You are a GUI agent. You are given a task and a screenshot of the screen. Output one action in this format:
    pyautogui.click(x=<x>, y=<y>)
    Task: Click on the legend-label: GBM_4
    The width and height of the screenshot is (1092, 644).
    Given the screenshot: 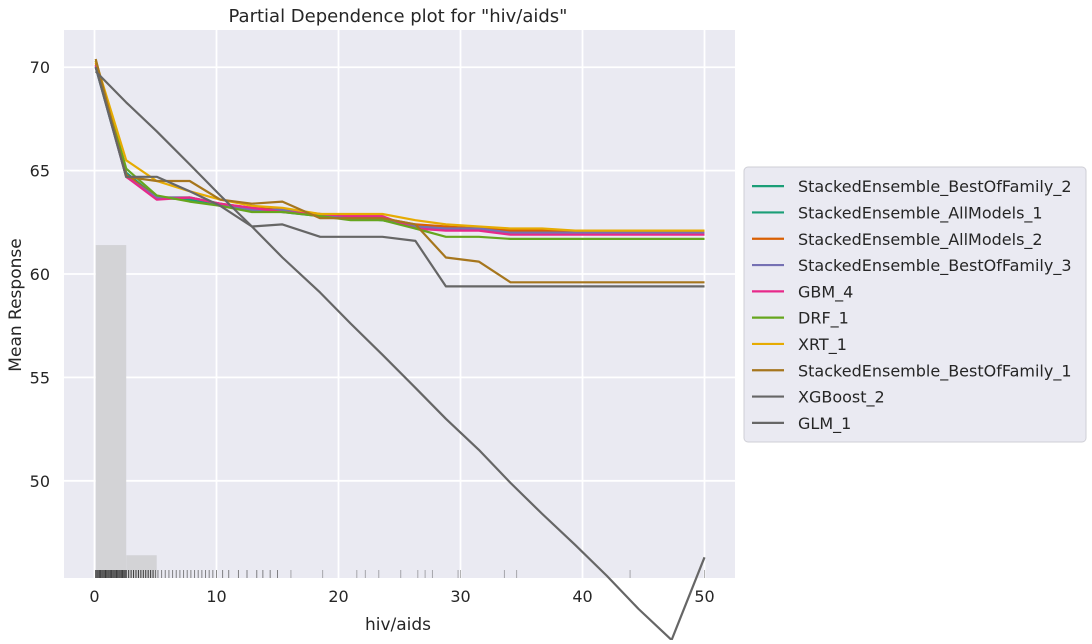 What is the action you would take?
    pyautogui.click(x=825, y=292)
    